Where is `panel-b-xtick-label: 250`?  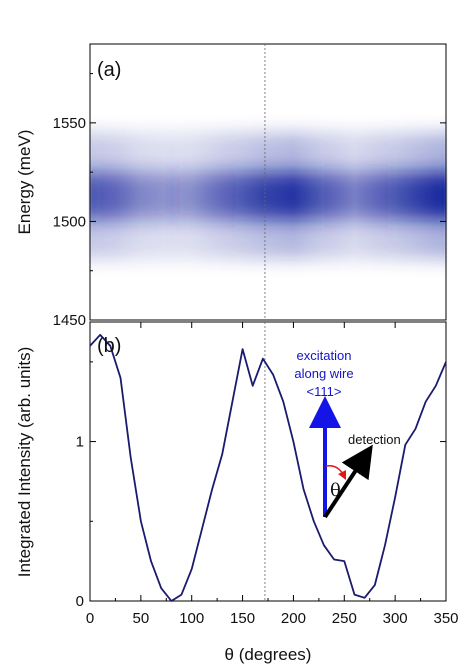
panel-b-xtick-label: 250 is located at coordinates (344, 618).